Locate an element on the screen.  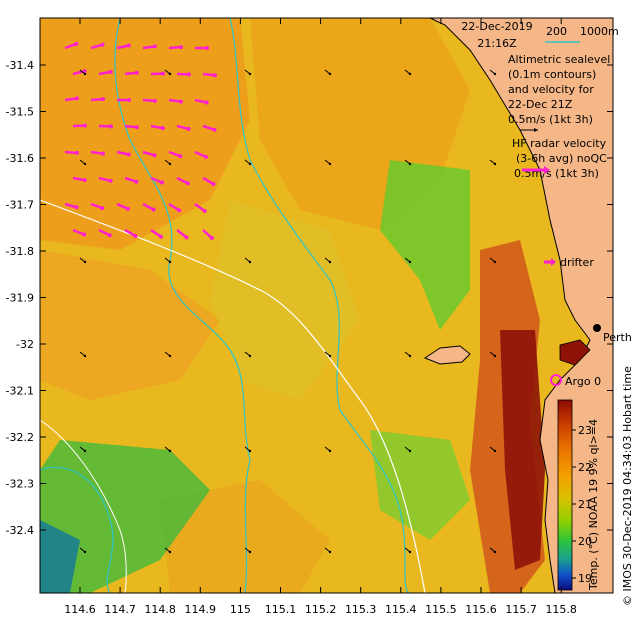
credit-text: © IMOS 30-Dec-2019 04:34:03 Hobart time is located at coordinates (627, 486).